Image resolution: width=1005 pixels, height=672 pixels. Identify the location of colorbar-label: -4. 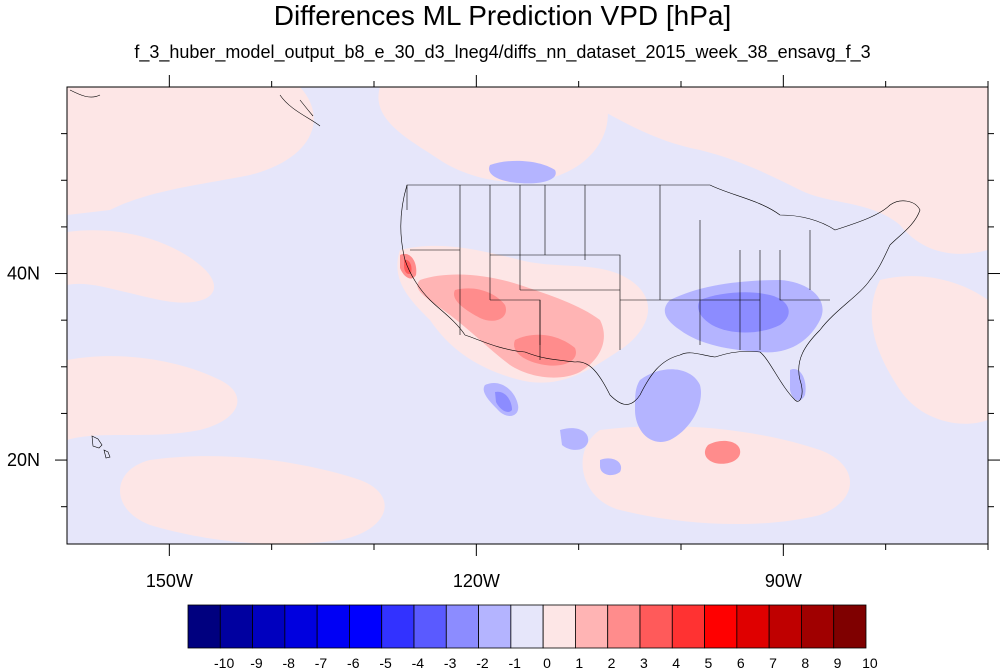
(418, 663).